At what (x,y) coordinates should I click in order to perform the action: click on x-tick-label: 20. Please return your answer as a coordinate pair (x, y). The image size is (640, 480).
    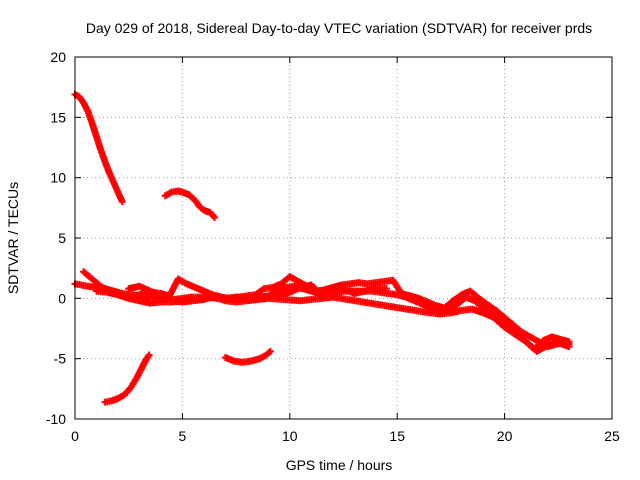
    Looking at the image, I should click on (505, 436).